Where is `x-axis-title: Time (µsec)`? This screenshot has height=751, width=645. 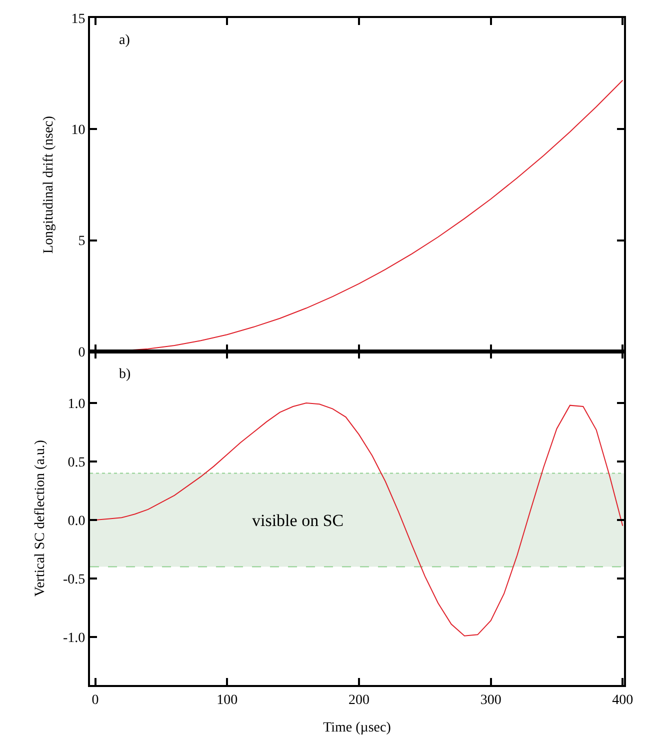
x-axis-title: Time (µsec) is located at coordinates (357, 728).